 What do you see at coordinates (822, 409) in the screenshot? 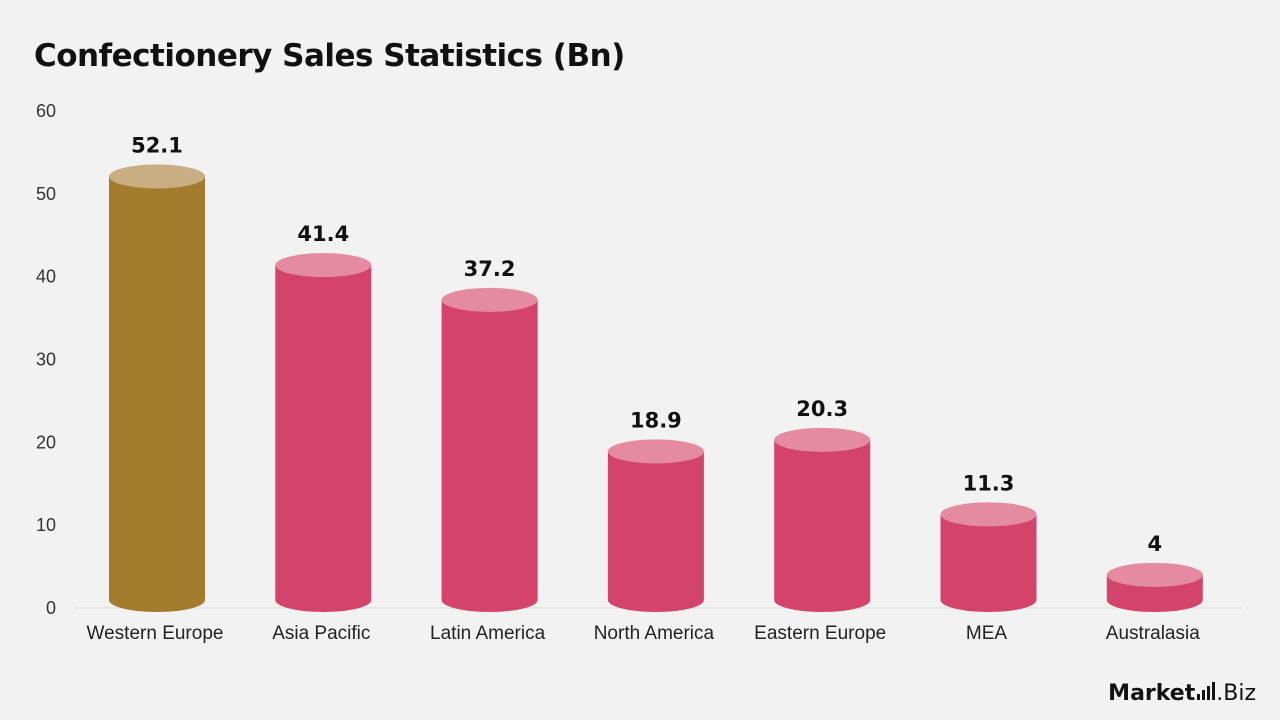
I see `data-label: 20.3` at bounding box center [822, 409].